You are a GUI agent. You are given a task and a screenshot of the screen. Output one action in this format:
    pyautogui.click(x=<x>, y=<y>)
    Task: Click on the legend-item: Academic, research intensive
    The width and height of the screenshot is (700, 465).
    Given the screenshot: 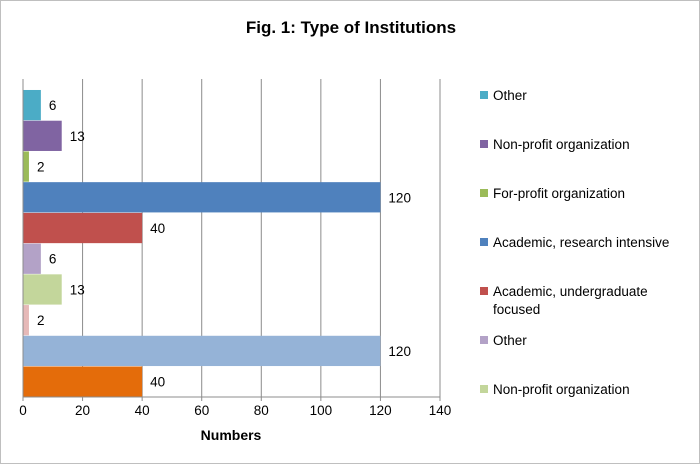 What is the action you would take?
    pyautogui.click(x=574, y=242)
    